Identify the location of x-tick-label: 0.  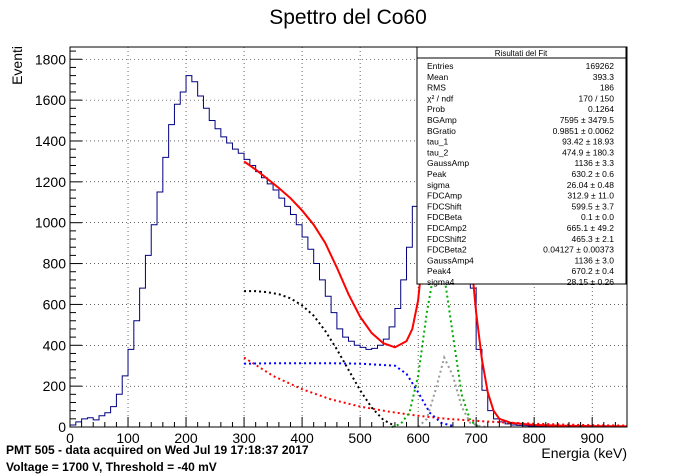
(70, 438).